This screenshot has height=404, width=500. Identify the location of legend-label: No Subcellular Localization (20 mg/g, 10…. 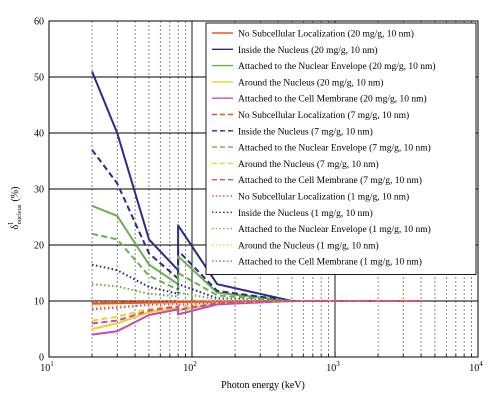
(326, 34).